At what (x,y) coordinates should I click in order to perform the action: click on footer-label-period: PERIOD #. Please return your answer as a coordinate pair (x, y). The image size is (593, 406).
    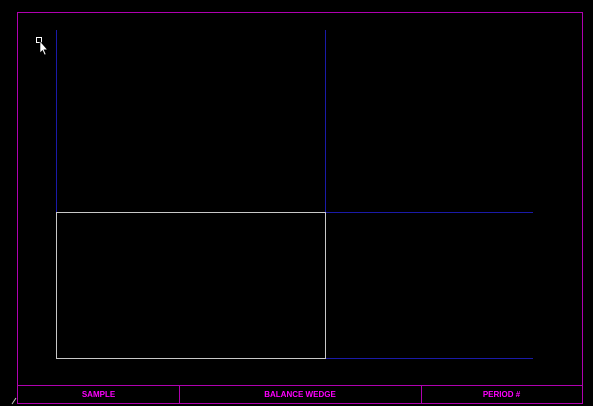
    Looking at the image, I should click on (501, 394).